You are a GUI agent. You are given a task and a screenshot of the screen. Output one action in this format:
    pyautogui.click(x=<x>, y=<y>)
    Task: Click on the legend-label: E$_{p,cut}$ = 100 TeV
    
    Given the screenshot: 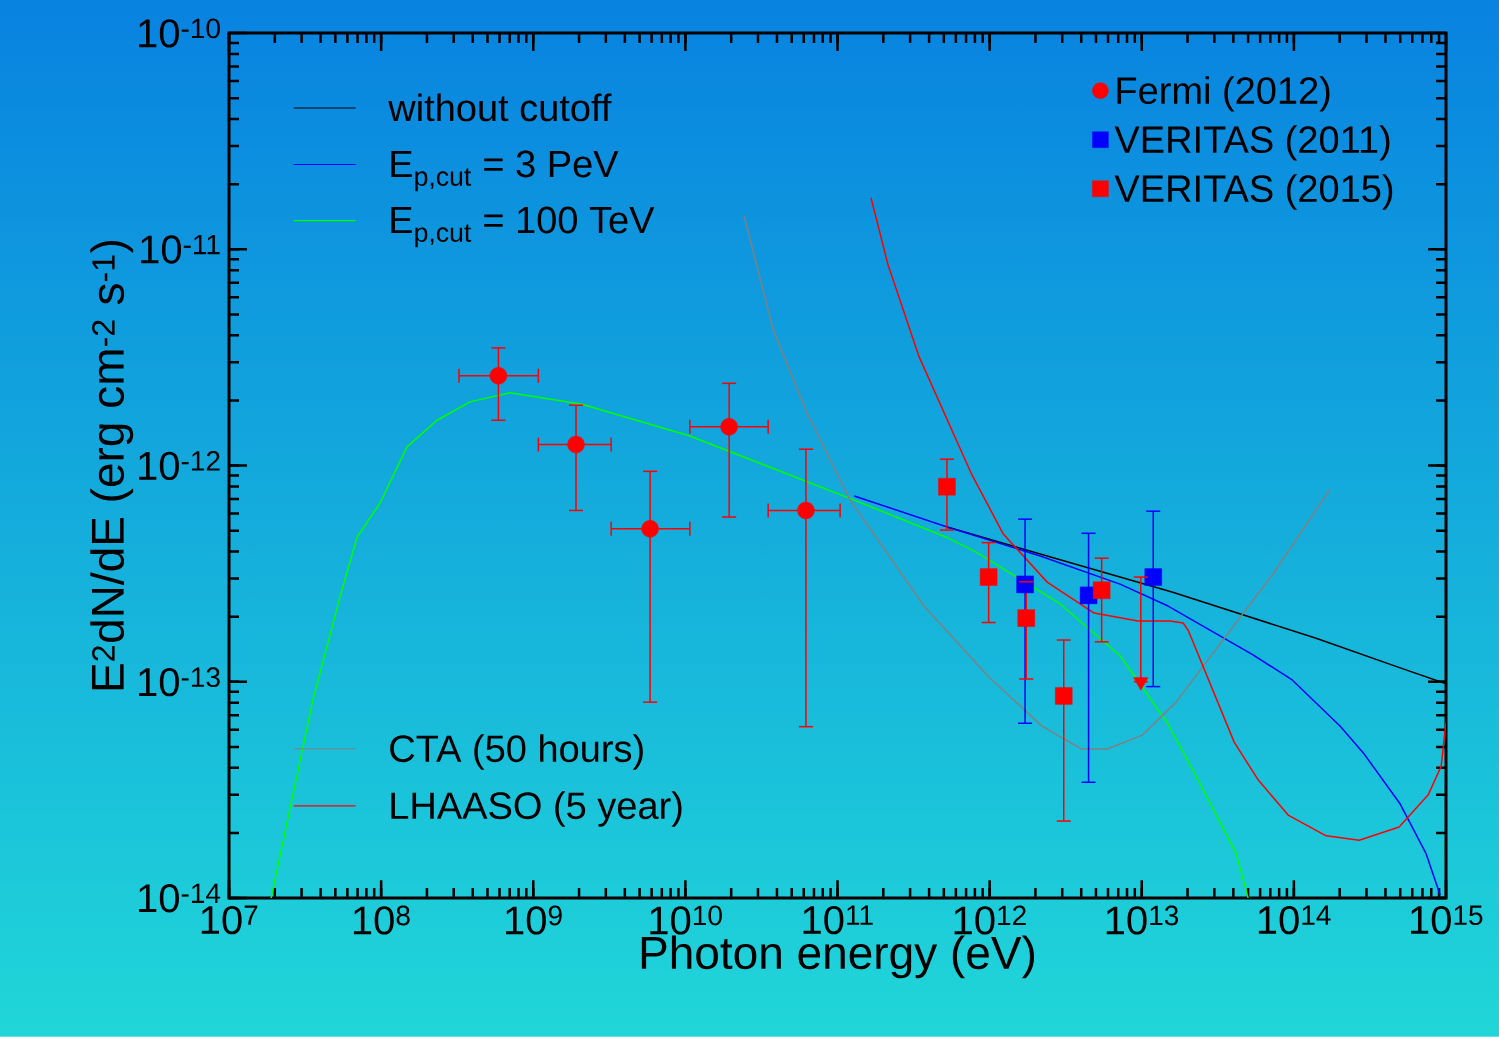 What is the action you would take?
    pyautogui.click(x=523, y=227)
    